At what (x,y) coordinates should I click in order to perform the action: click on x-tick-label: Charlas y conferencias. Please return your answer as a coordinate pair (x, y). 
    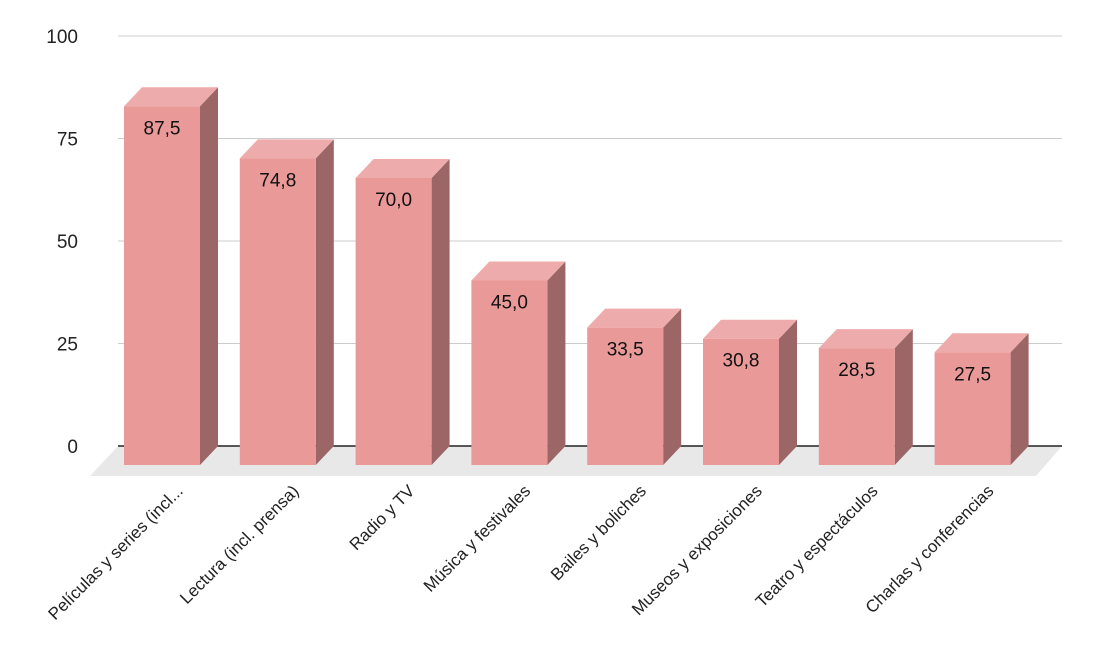
    Looking at the image, I should click on (930, 549).